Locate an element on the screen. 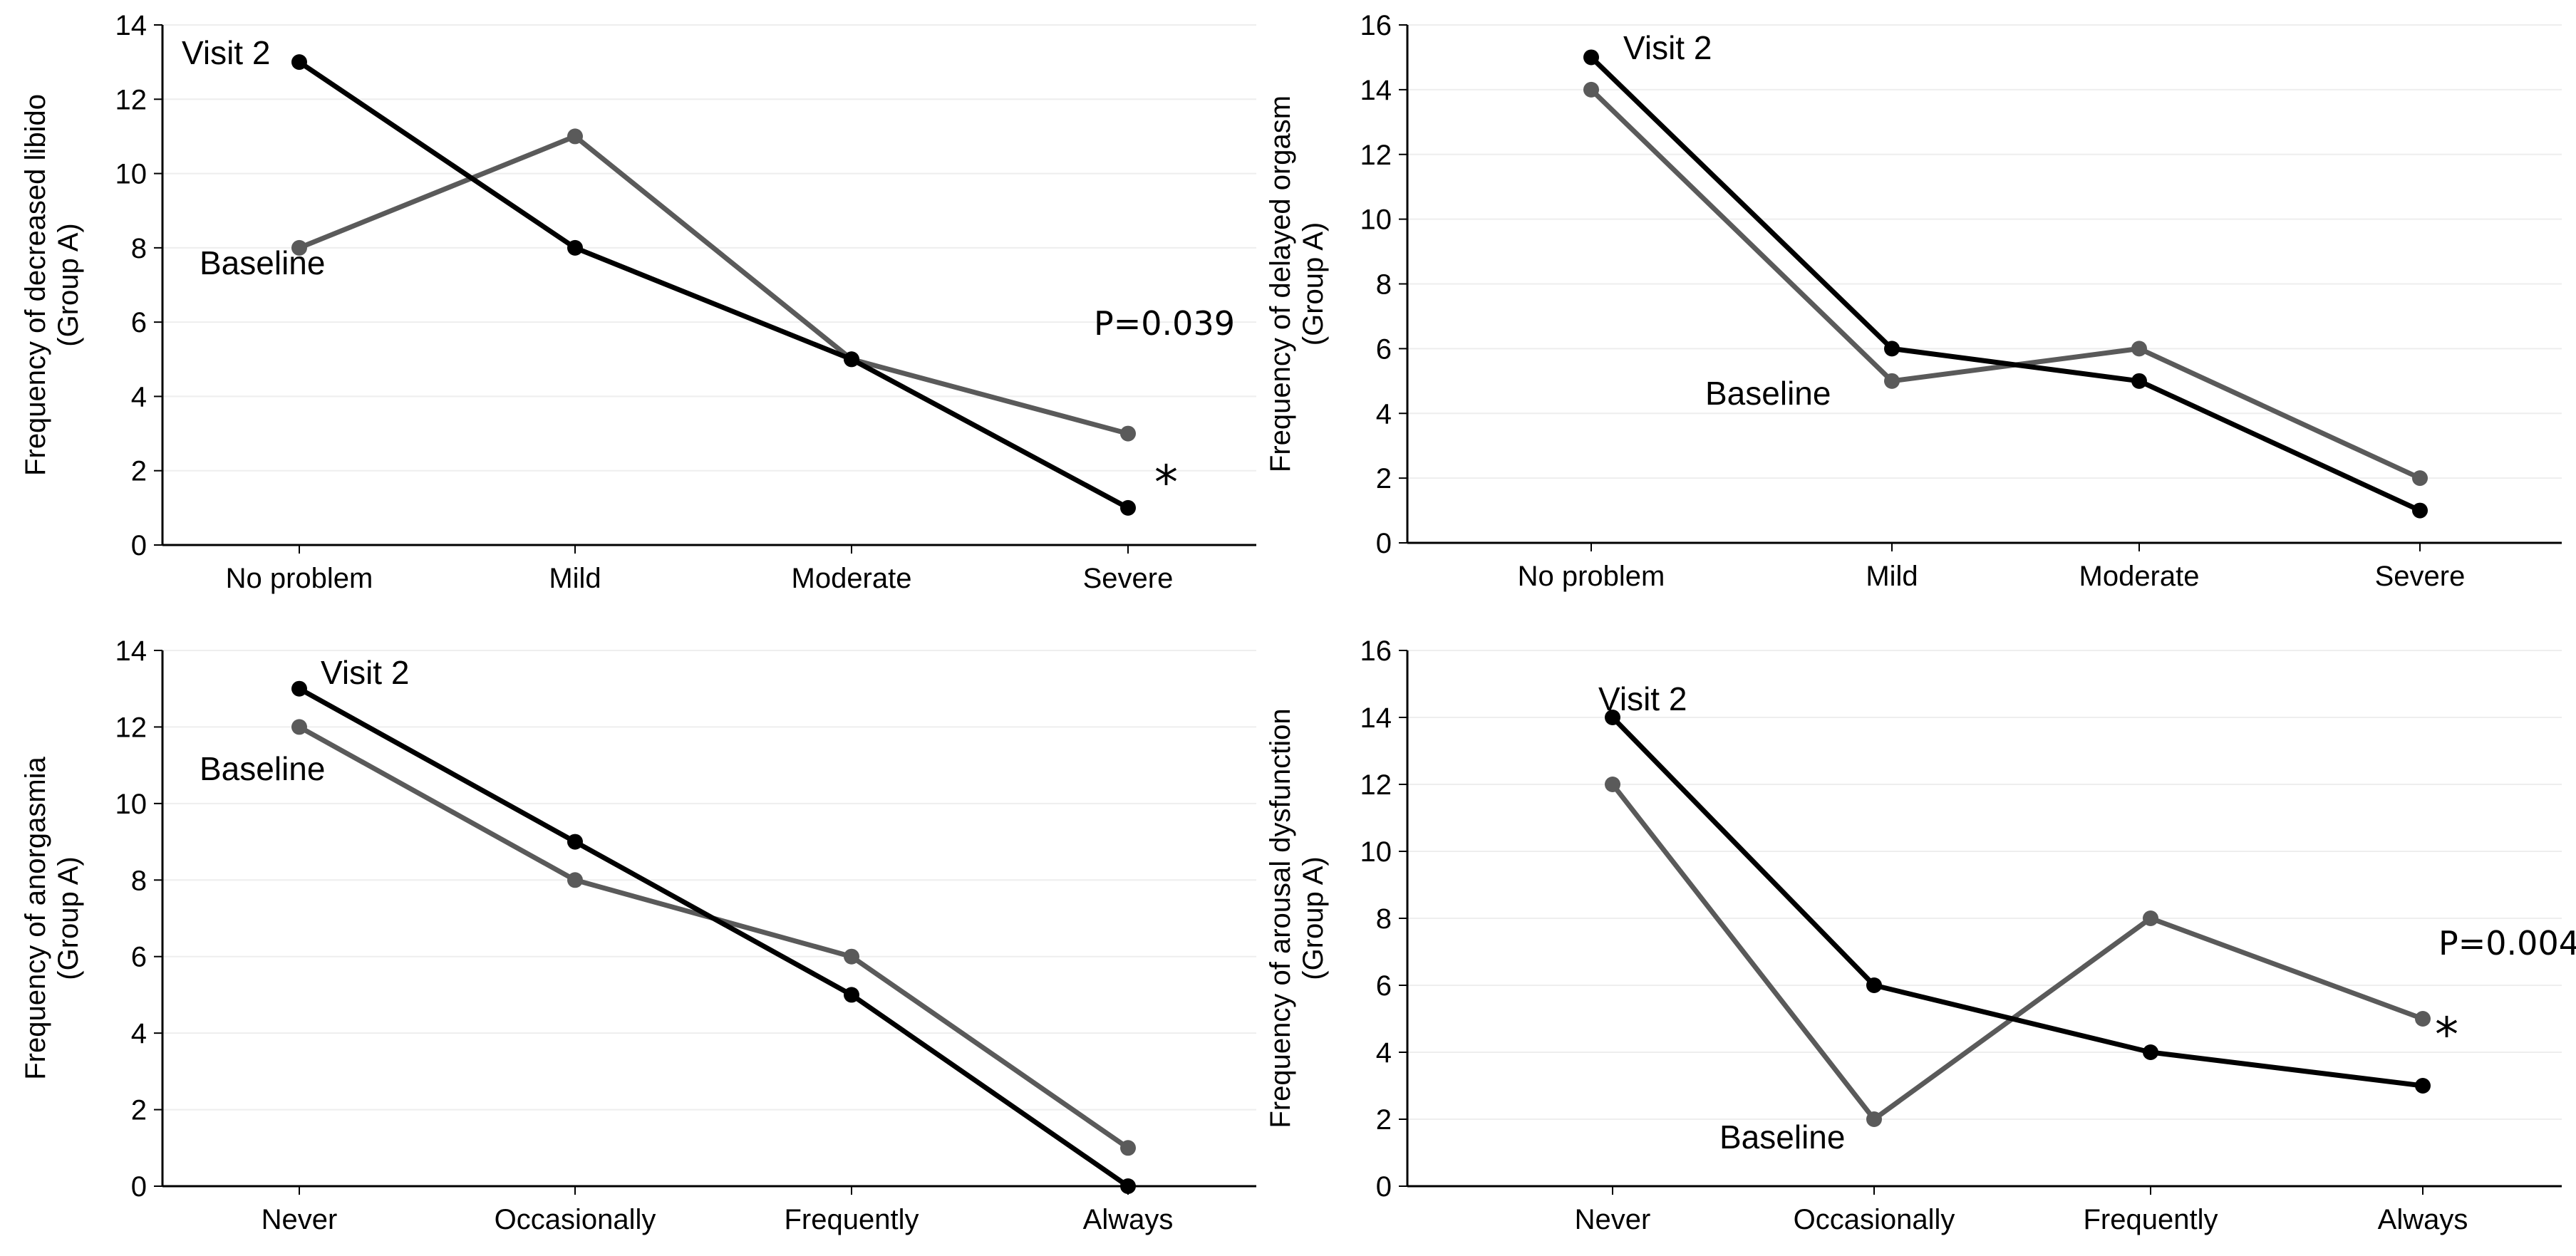 The image size is (2576, 1256). y-tick-label: 2 is located at coordinates (1384, 1120).